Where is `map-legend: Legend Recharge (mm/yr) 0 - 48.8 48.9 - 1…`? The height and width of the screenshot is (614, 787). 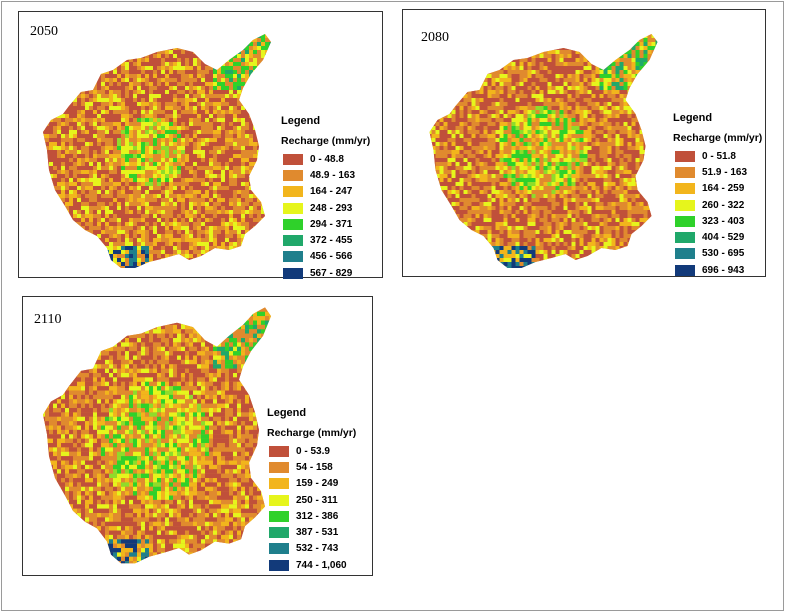
map-legend: Legend Recharge (mm/yr) 0 - 48.8 48.9 - 1… is located at coordinates (325, 198).